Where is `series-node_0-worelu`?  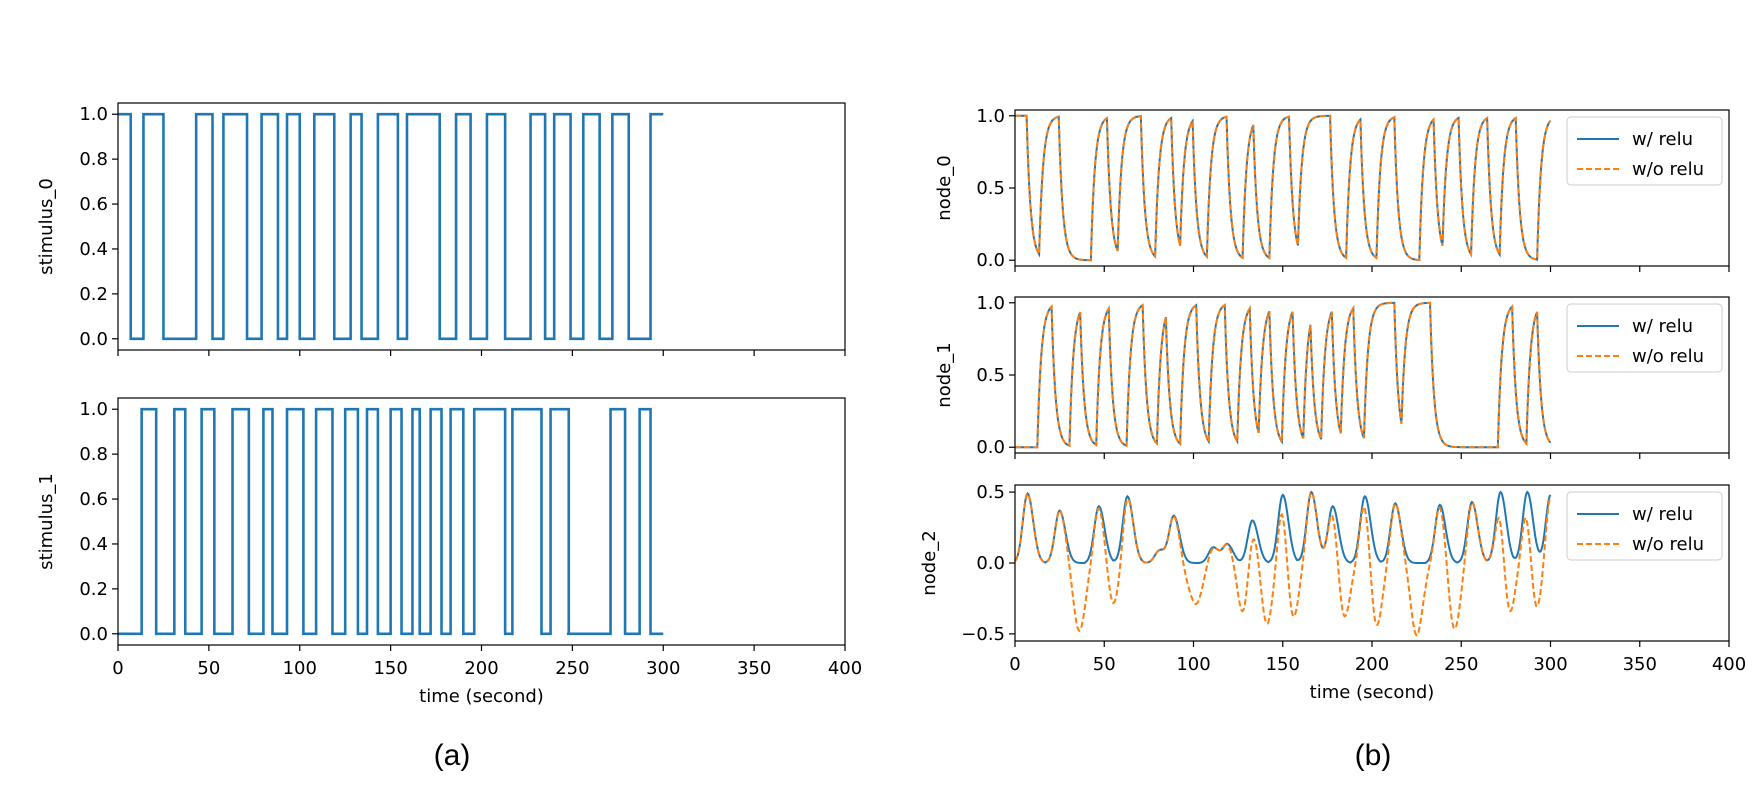 series-node_0-worelu is located at coordinates (1283, 188).